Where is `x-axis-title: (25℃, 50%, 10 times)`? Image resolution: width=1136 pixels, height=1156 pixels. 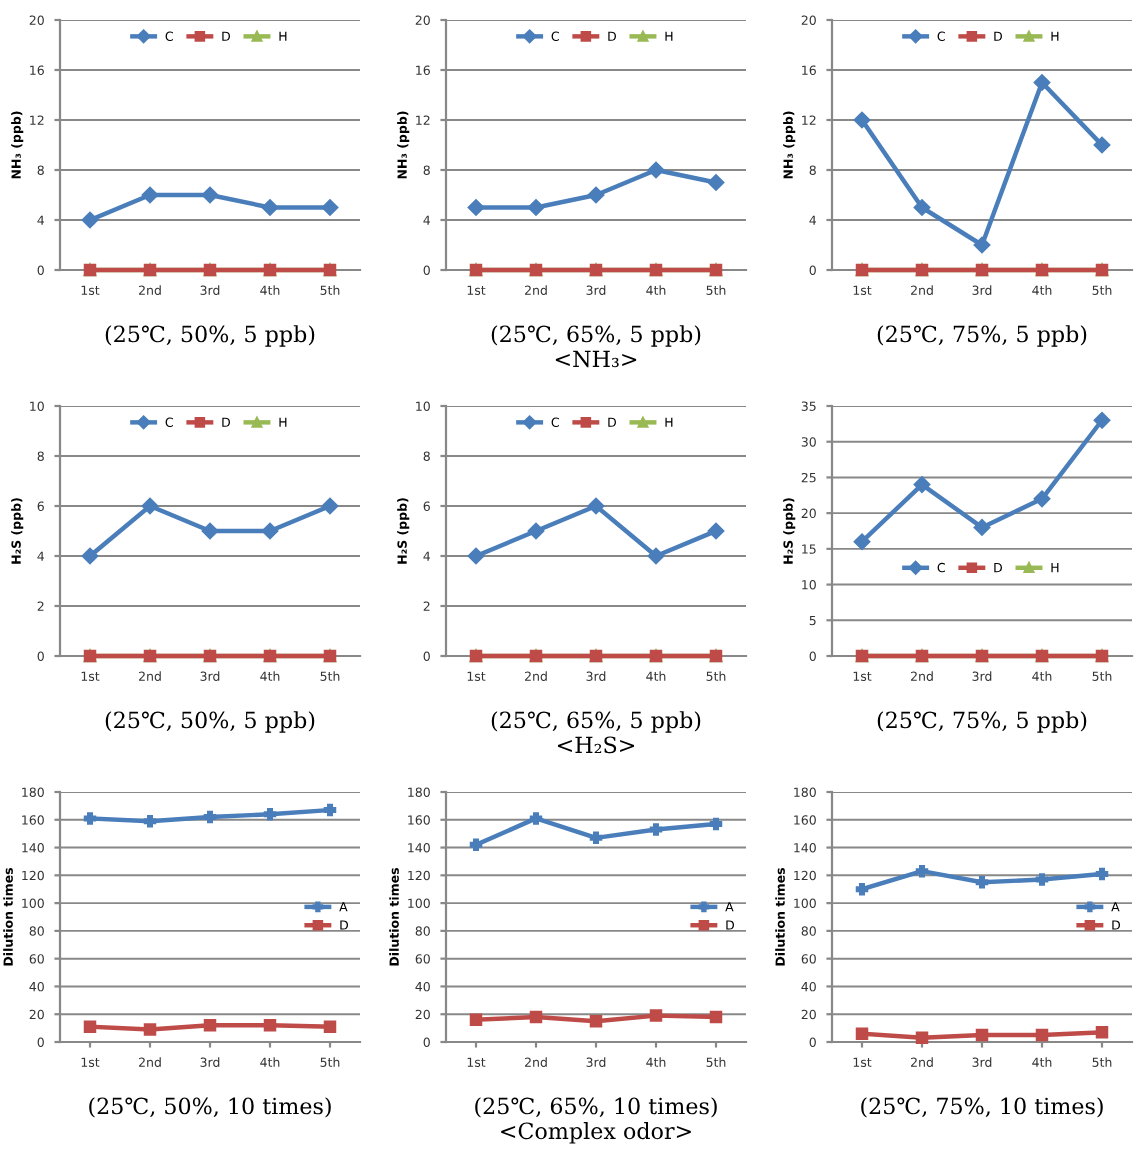 x-axis-title: (25℃, 50%, 10 times) is located at coordinates (210, 1107).